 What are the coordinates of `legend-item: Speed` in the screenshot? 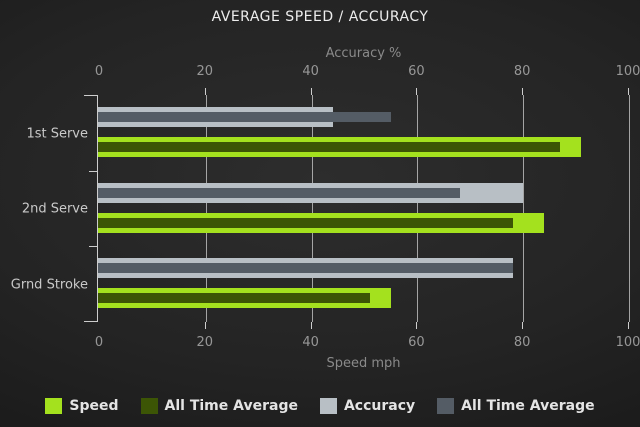 It's located at (82, 406).